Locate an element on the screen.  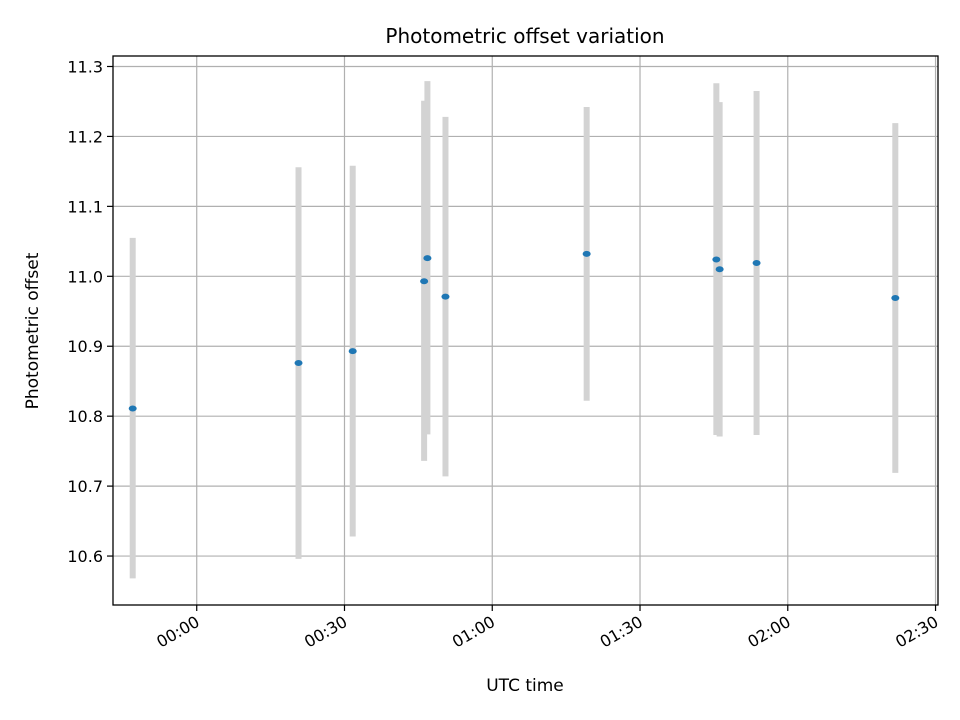
y-tick-label: 10.7 is located at coordinates (85, 486).